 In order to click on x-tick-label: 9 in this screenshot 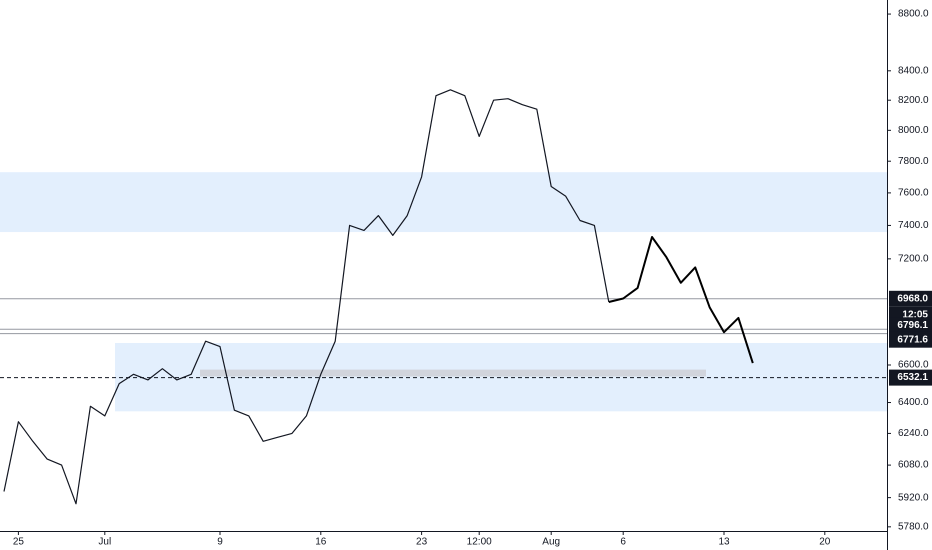, I will do `click(220, 542)`.